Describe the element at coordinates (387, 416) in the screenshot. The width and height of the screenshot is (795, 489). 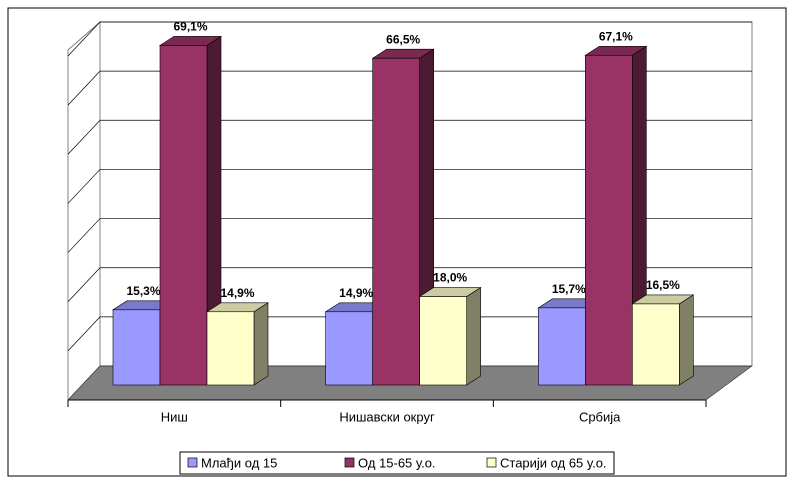
I see `x-tick-label: Нишавски округ` at that location.